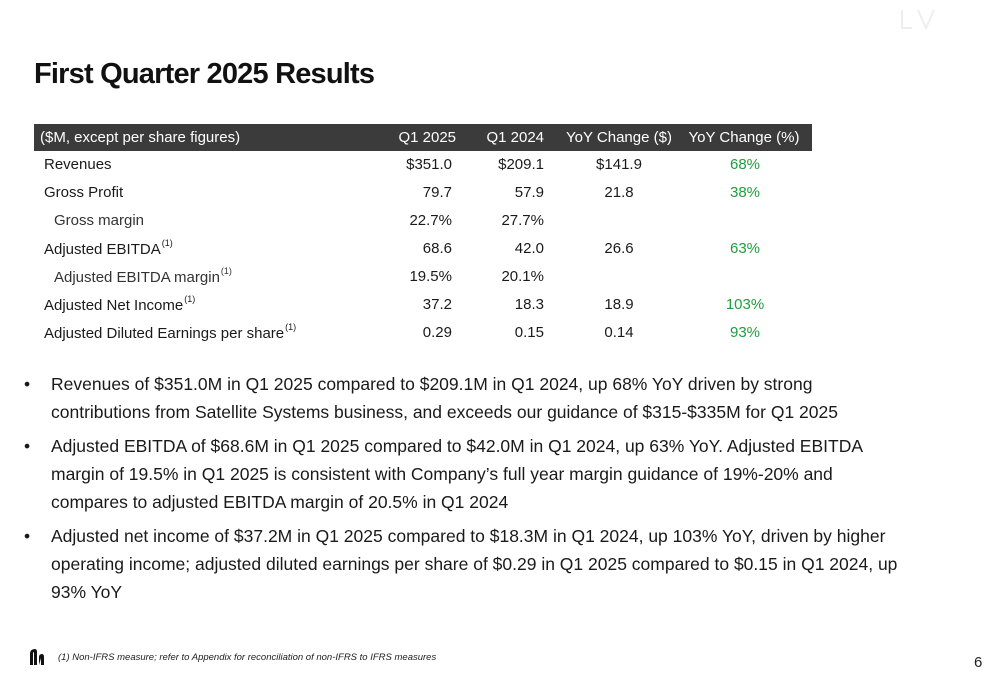  What do you see at coordinates (437, 332) in the screenshot?
I see `cell-q1-2025: 0.29` at bounding box center [437, 332].